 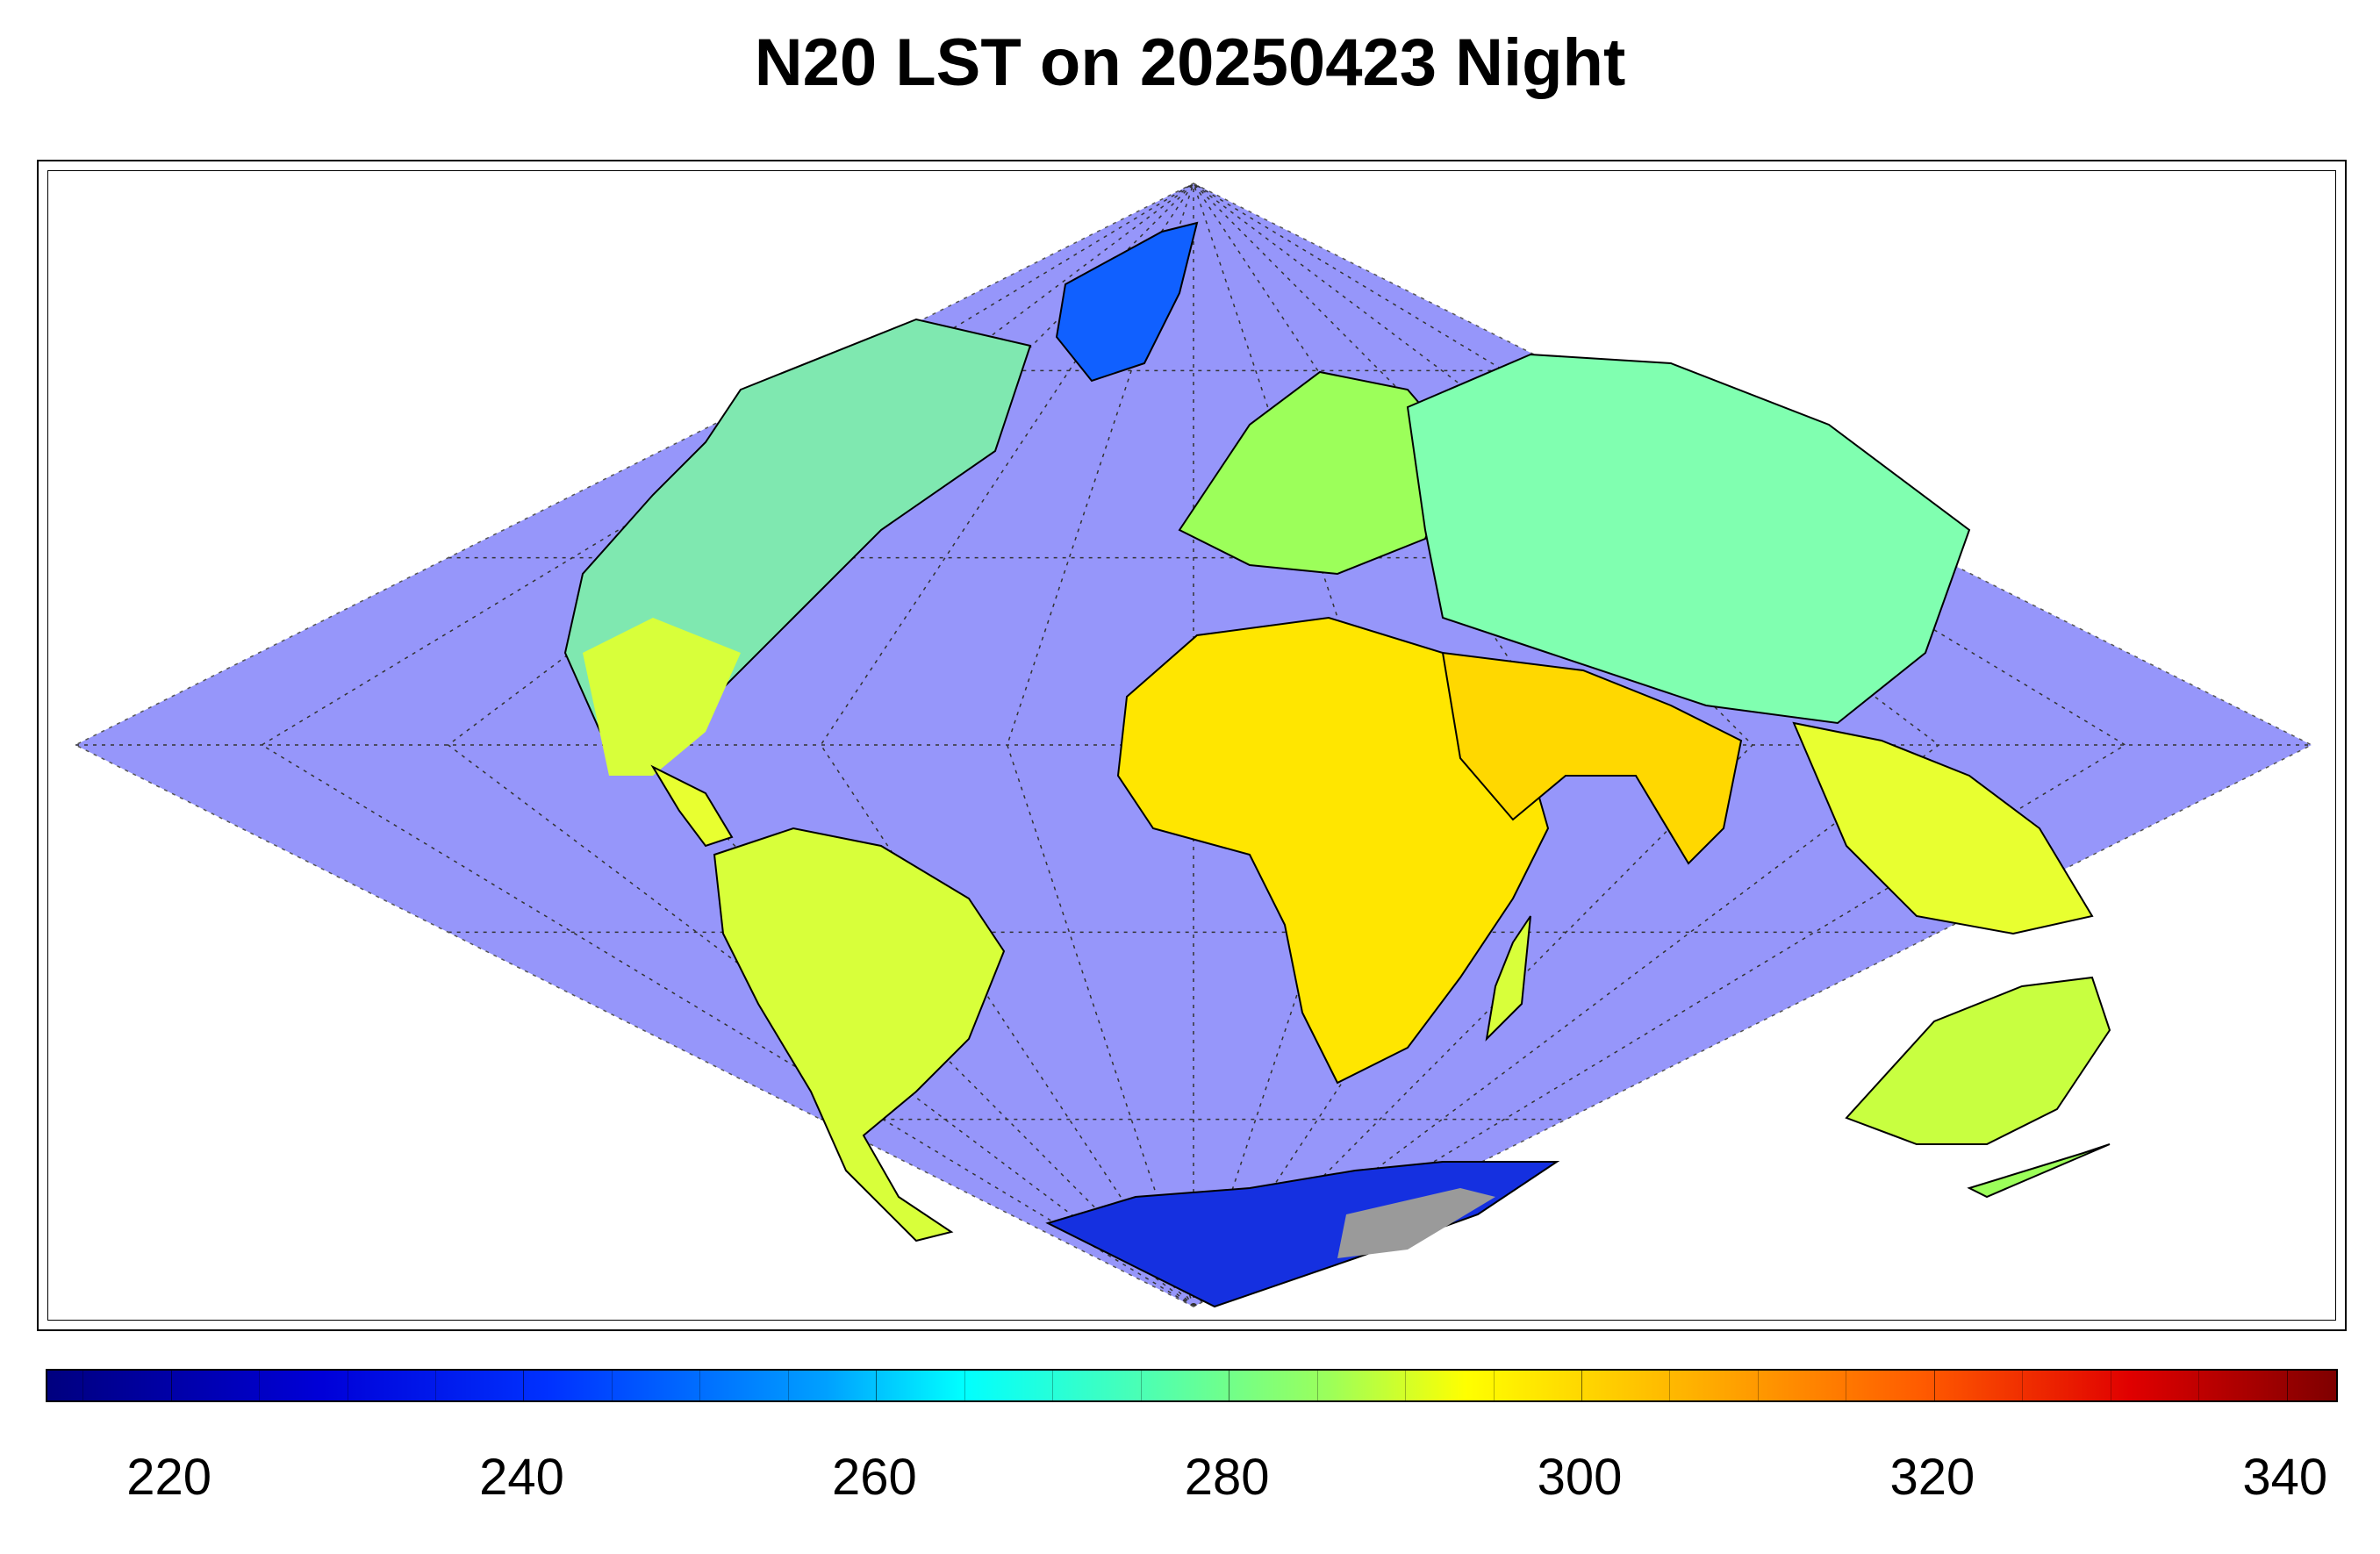 What do you see at coordinates (1508, 978) in the screenshot?
I see `region-madagascar` at bounding box center [1508, 978].